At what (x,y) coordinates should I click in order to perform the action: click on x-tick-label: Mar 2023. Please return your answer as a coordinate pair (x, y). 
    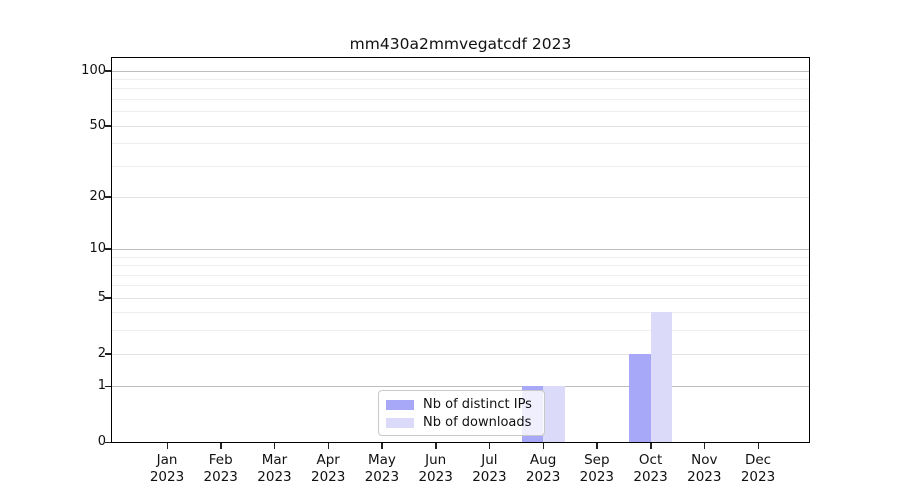
    Looking at the image, I should click on (274, 469).